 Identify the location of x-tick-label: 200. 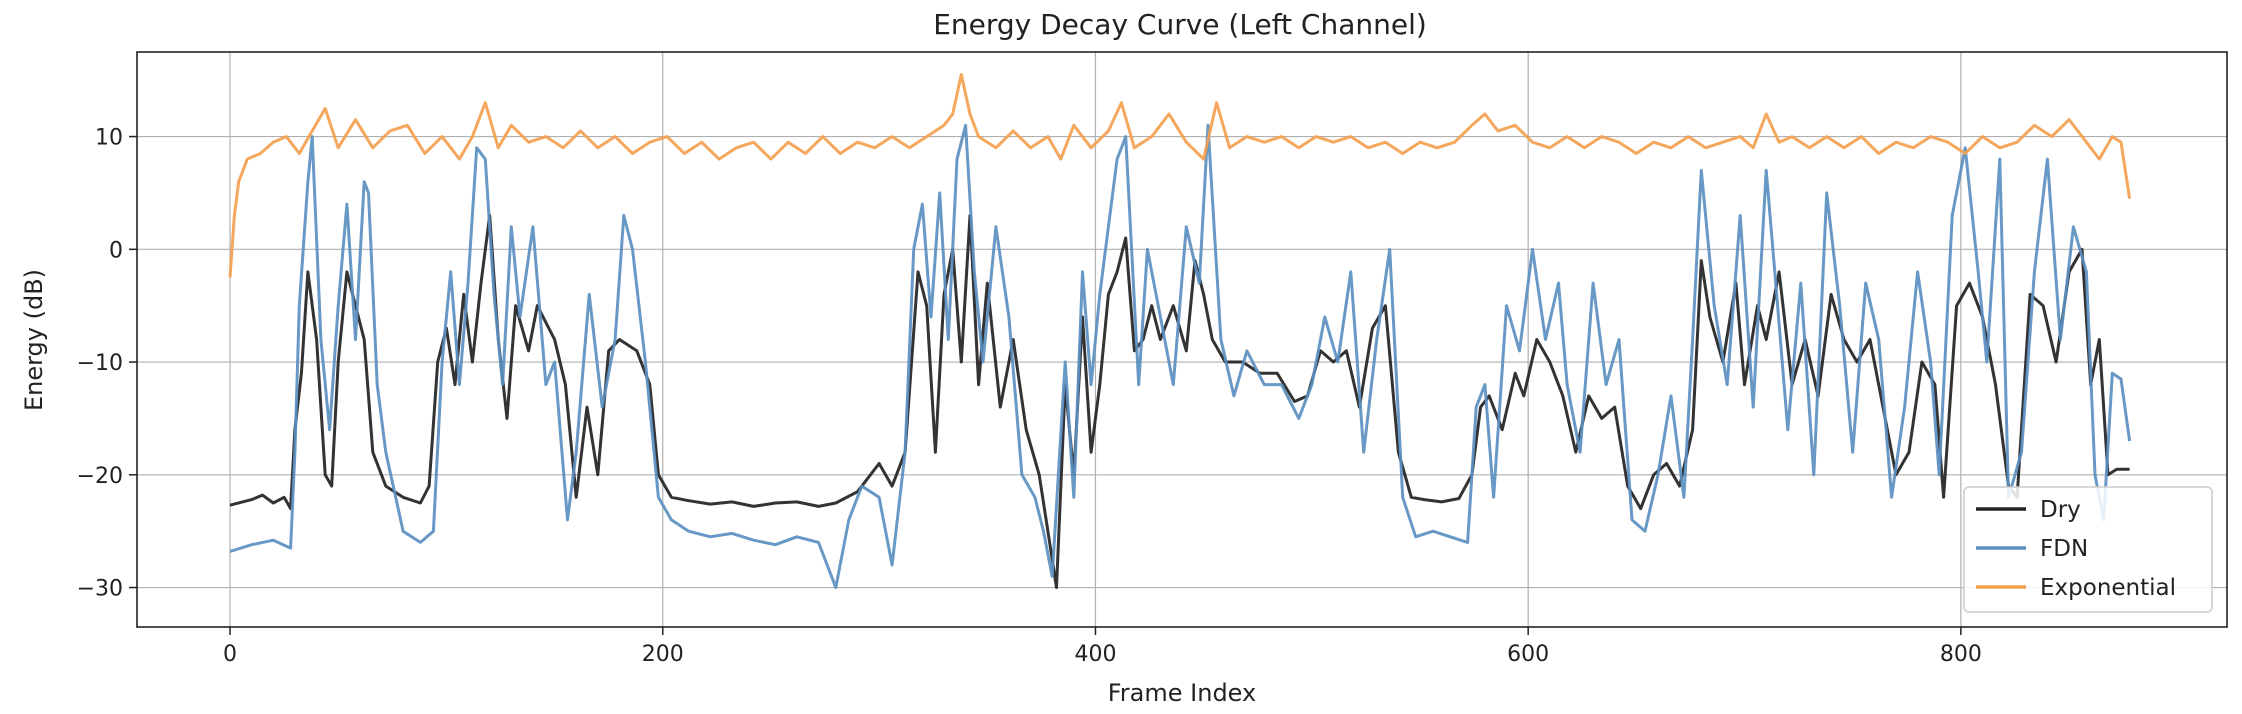
(663, 654).